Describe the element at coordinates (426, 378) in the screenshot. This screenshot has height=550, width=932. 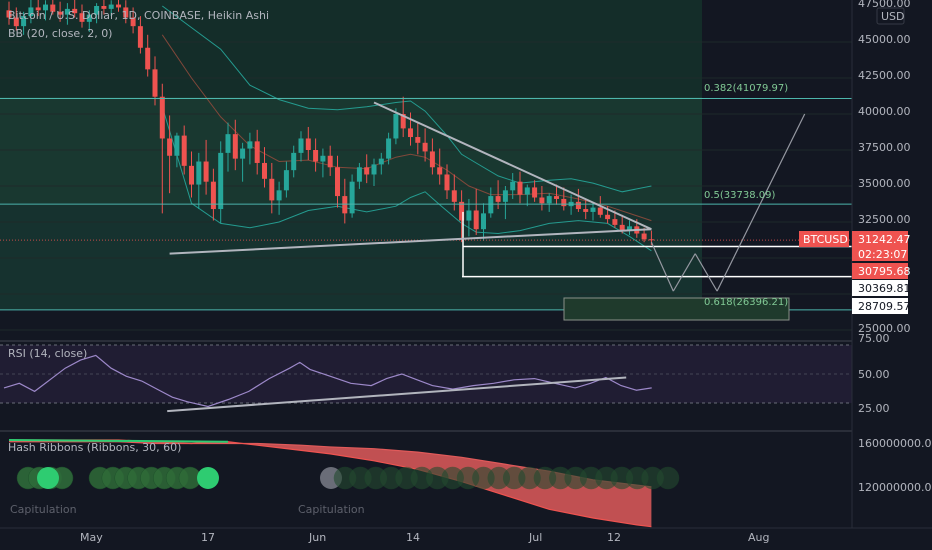
I see `rsi-pane: RSI (14, close)` at that location.